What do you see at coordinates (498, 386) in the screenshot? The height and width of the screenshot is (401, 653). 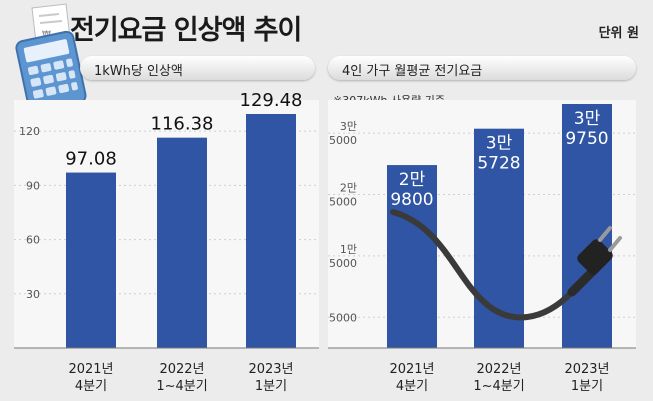 I see `right-category-label: 1~4분기` at bounding box center [498, 386].